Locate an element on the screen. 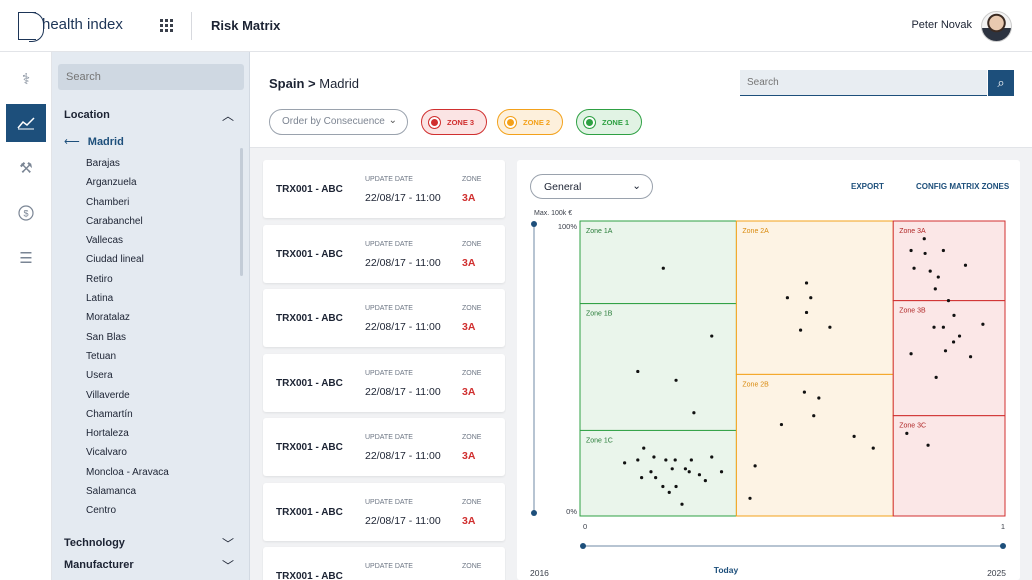 Image resolution: width=1032 pixels, height=580 pixels. city-item: Ciudad lineal is located at coordinates (115, 260).